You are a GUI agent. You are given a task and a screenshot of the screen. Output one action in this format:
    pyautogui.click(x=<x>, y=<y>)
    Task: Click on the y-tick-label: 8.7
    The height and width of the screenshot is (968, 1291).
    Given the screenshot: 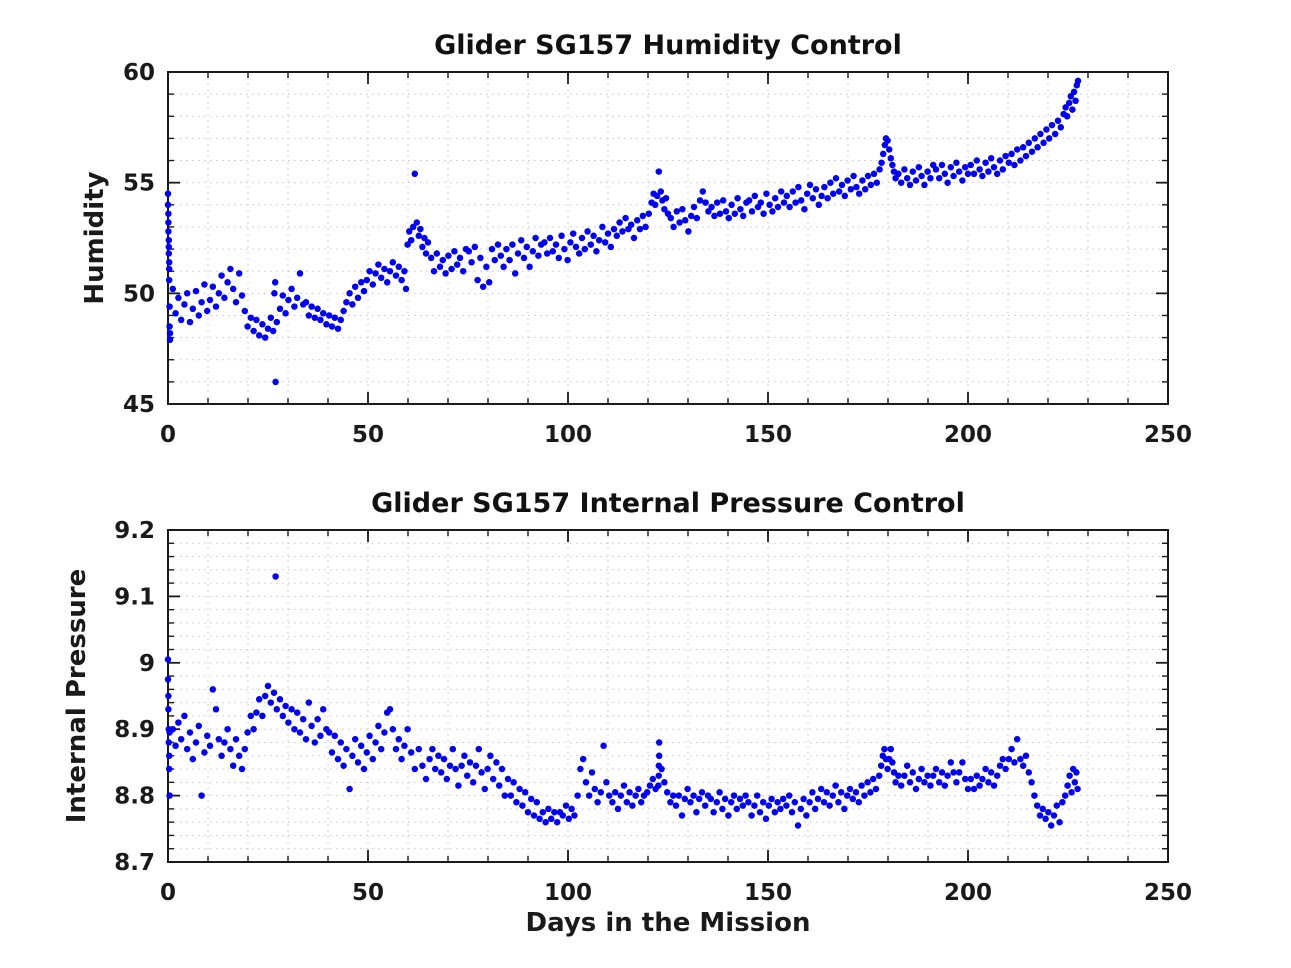 What is the action you would take?
    pyautogui.click(x=134, y=863)
    